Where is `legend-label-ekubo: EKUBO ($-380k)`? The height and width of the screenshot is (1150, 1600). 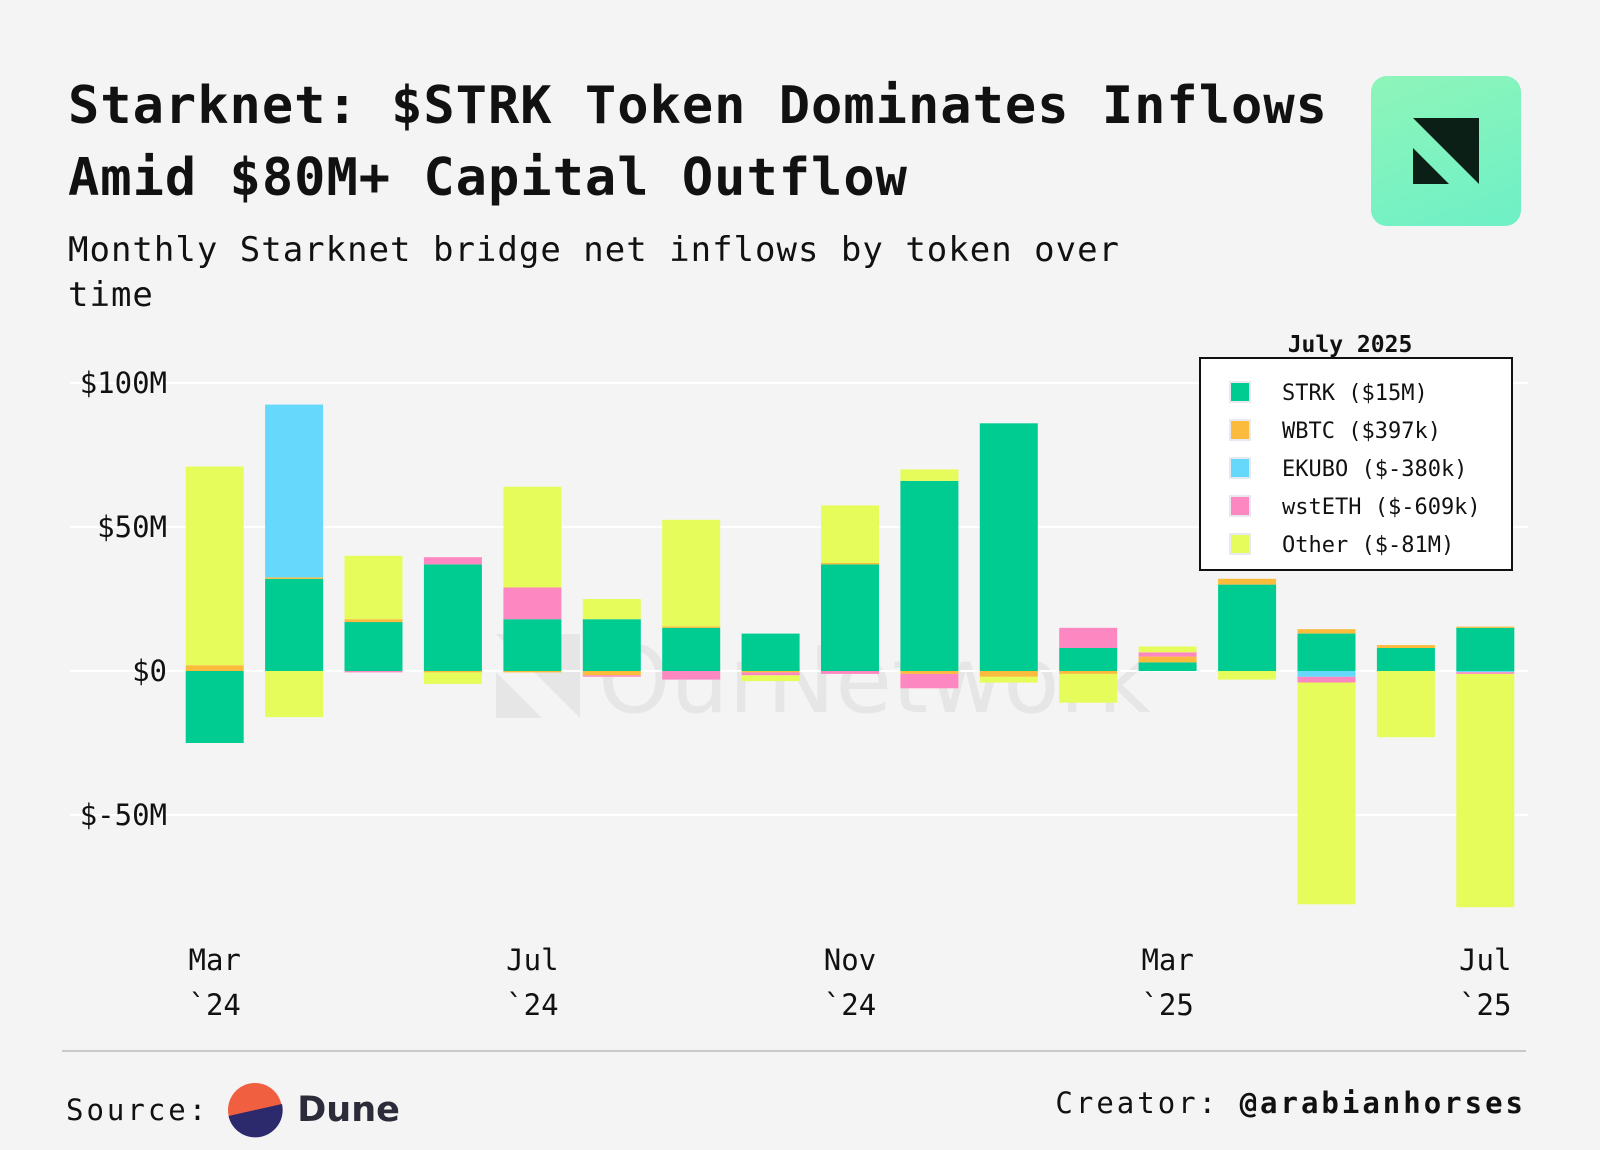
legend-label-ekubo: EKUBO ($-380k) is located at coordinates (1374, 469).